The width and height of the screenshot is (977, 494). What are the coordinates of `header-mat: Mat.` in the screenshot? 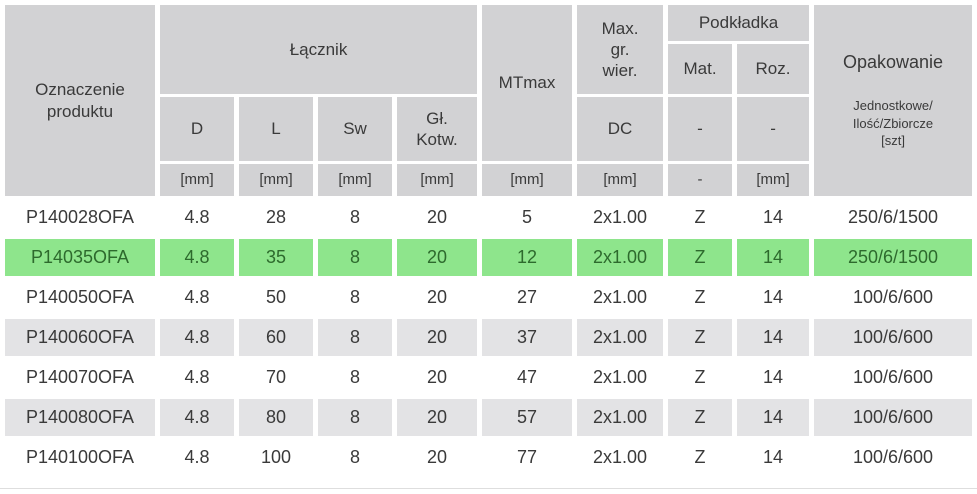 It's located at (700, 69).